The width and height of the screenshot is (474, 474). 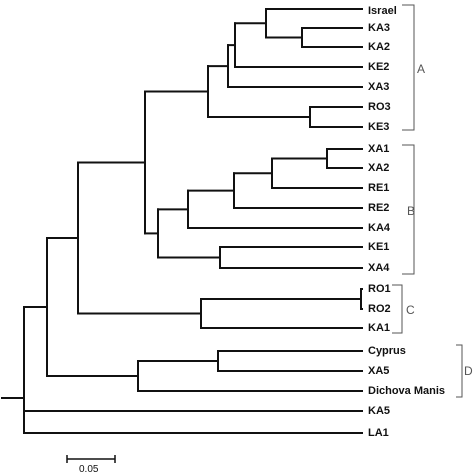 I want to click on leaf-label-ke1: KE1, so click(x=378, y=247).